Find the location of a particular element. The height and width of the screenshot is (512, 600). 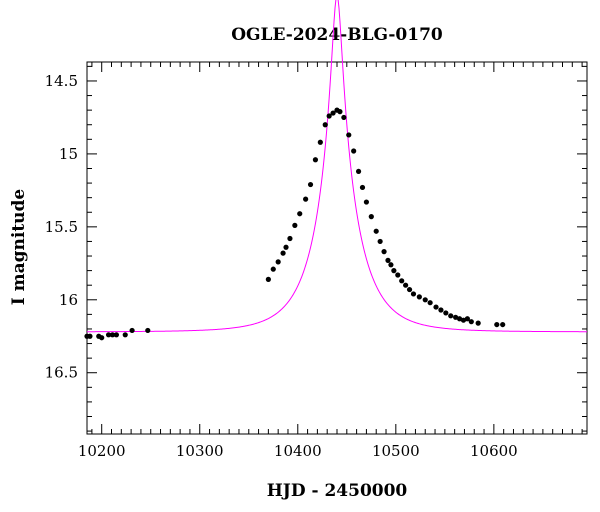

x-tick-label: 10200 is located at coordinates (102, 451).